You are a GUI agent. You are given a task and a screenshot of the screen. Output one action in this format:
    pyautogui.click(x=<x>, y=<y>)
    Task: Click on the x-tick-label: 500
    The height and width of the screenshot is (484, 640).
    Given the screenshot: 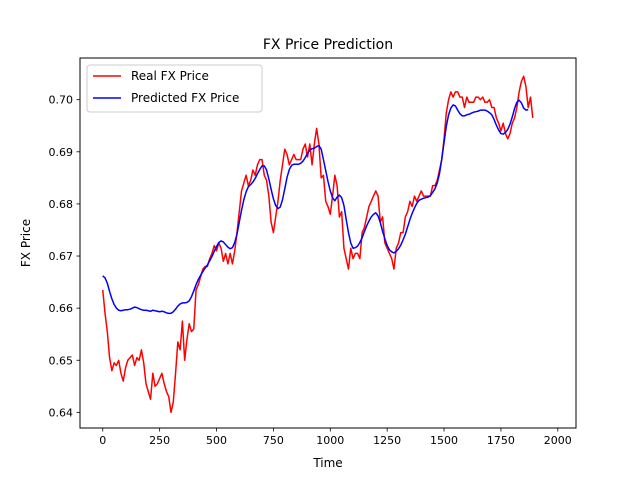 What is the action you would take?
    pyautogui.click(x=216, y=440)
    